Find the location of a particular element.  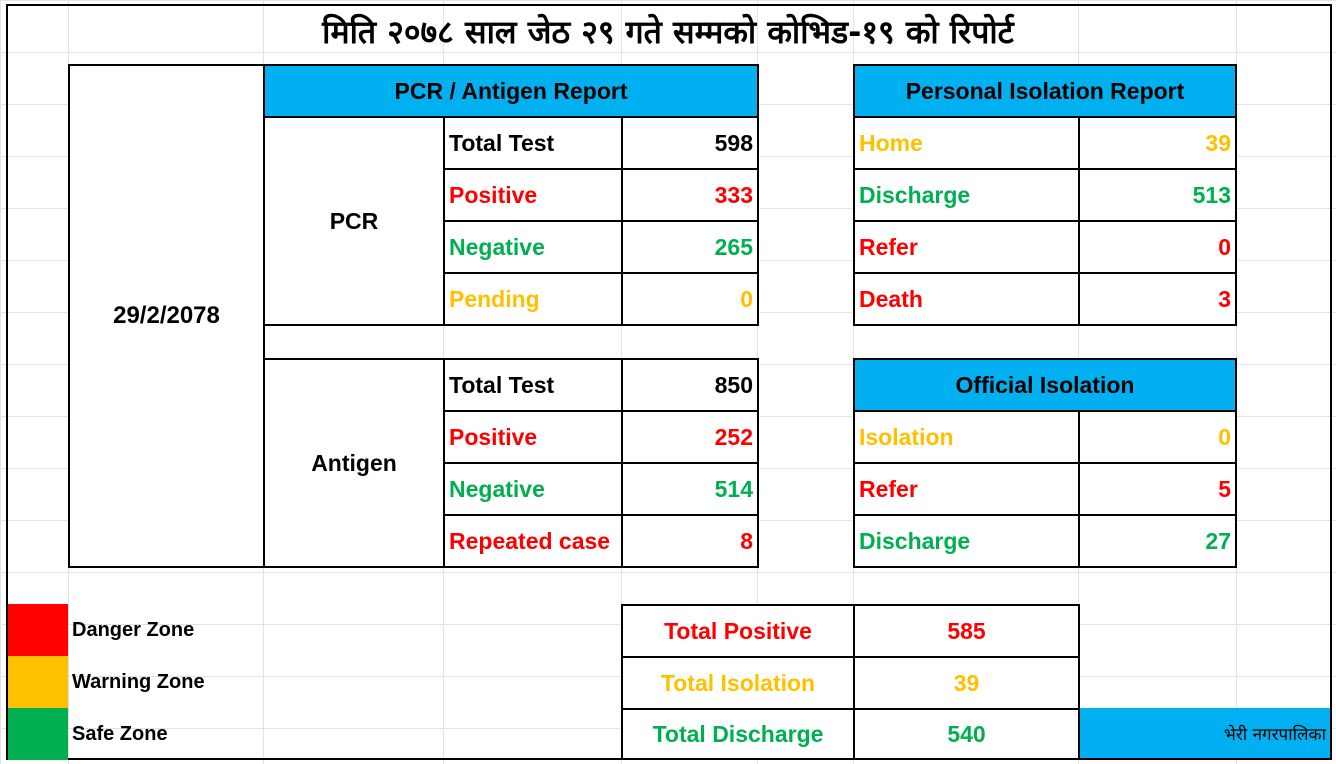

official-isolation-value: 0 is located at coordinates (1157, 437).